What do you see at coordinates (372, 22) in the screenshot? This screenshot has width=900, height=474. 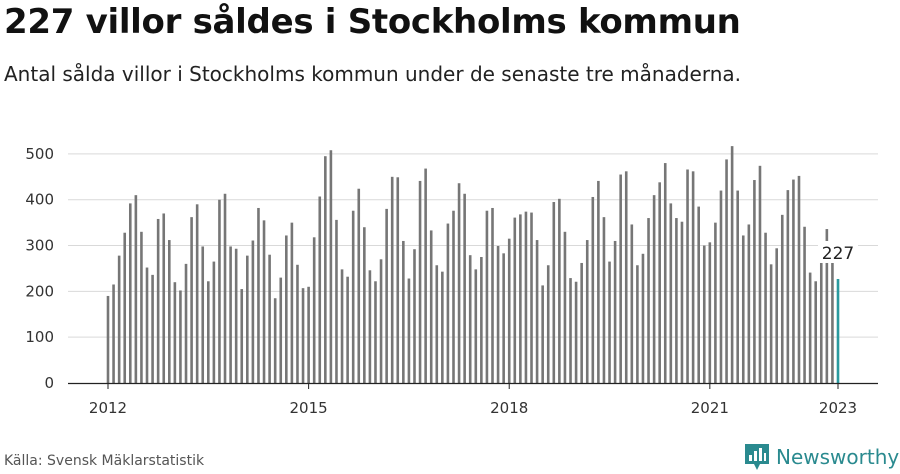 I see `chart-title: 227 villor såldes i Stockholms kommun` at bounding box center [372, 22].